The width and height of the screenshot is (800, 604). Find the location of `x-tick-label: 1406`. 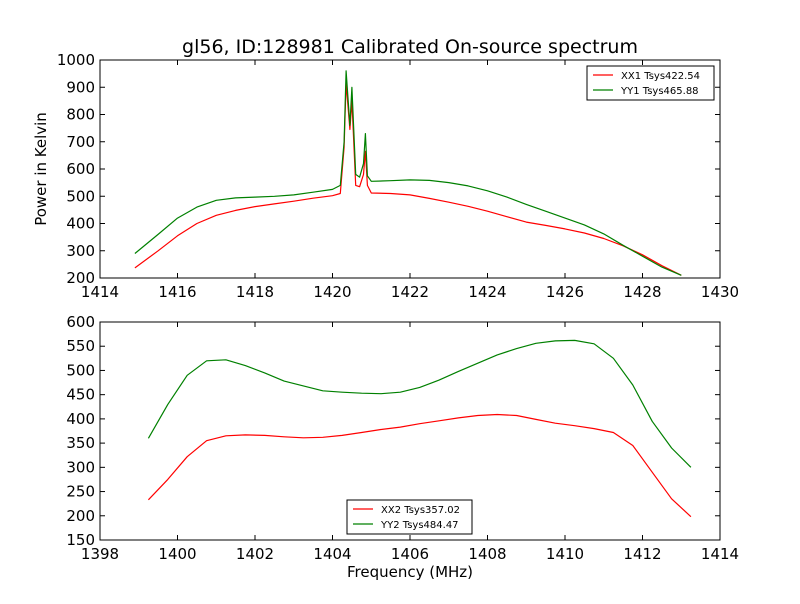

x-tick-label: 1406 is located at coordinates (410, 554).